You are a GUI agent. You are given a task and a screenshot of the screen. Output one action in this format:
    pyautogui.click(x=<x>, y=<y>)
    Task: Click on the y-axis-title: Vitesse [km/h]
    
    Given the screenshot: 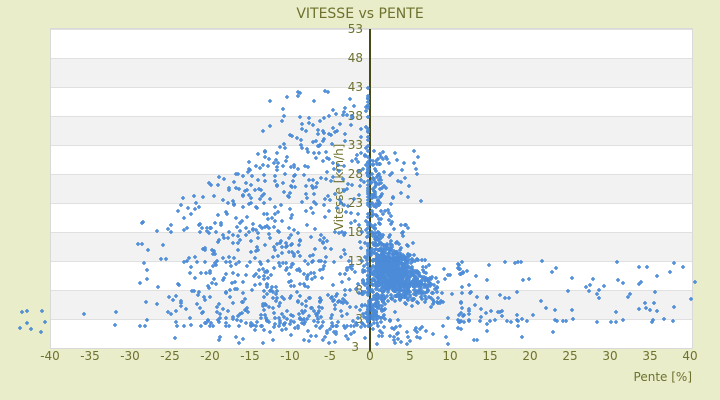 What is the action you would take?
    pyautogui.click(x=339, y=187)
    